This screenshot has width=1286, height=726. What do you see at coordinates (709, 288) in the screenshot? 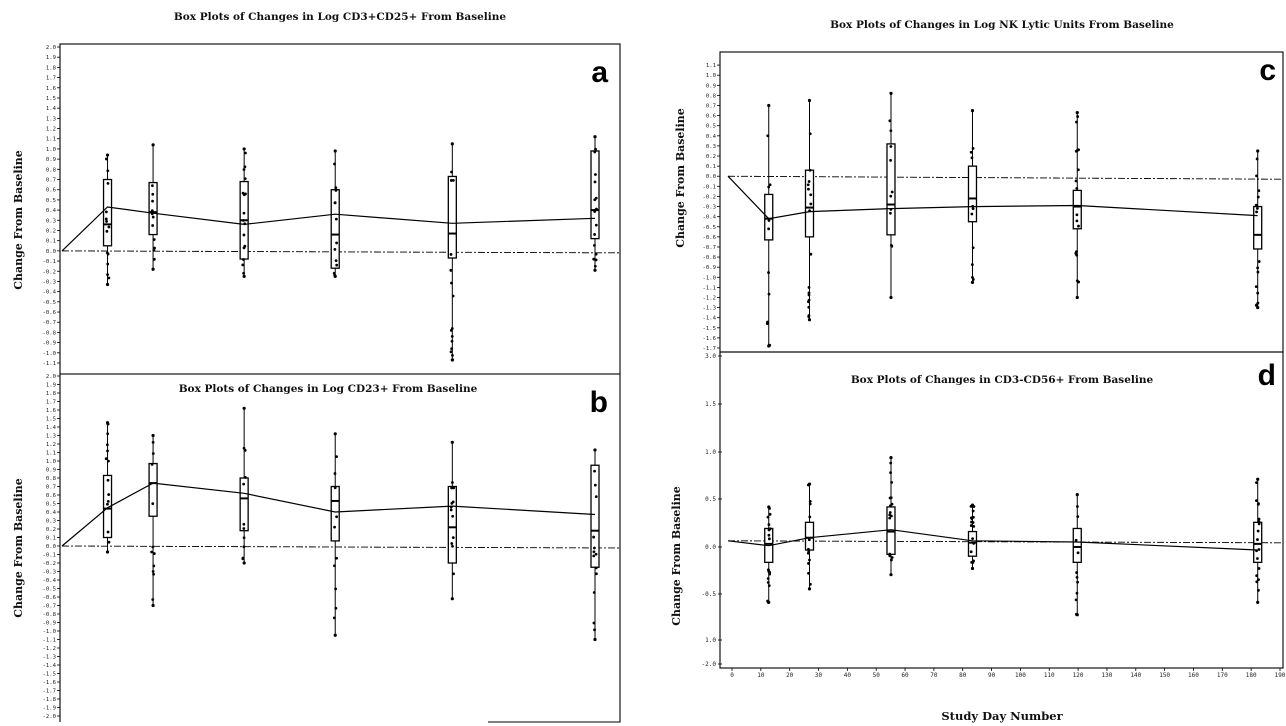
I see `y-tick-label: -1.1` at bounding box center [709, 288].